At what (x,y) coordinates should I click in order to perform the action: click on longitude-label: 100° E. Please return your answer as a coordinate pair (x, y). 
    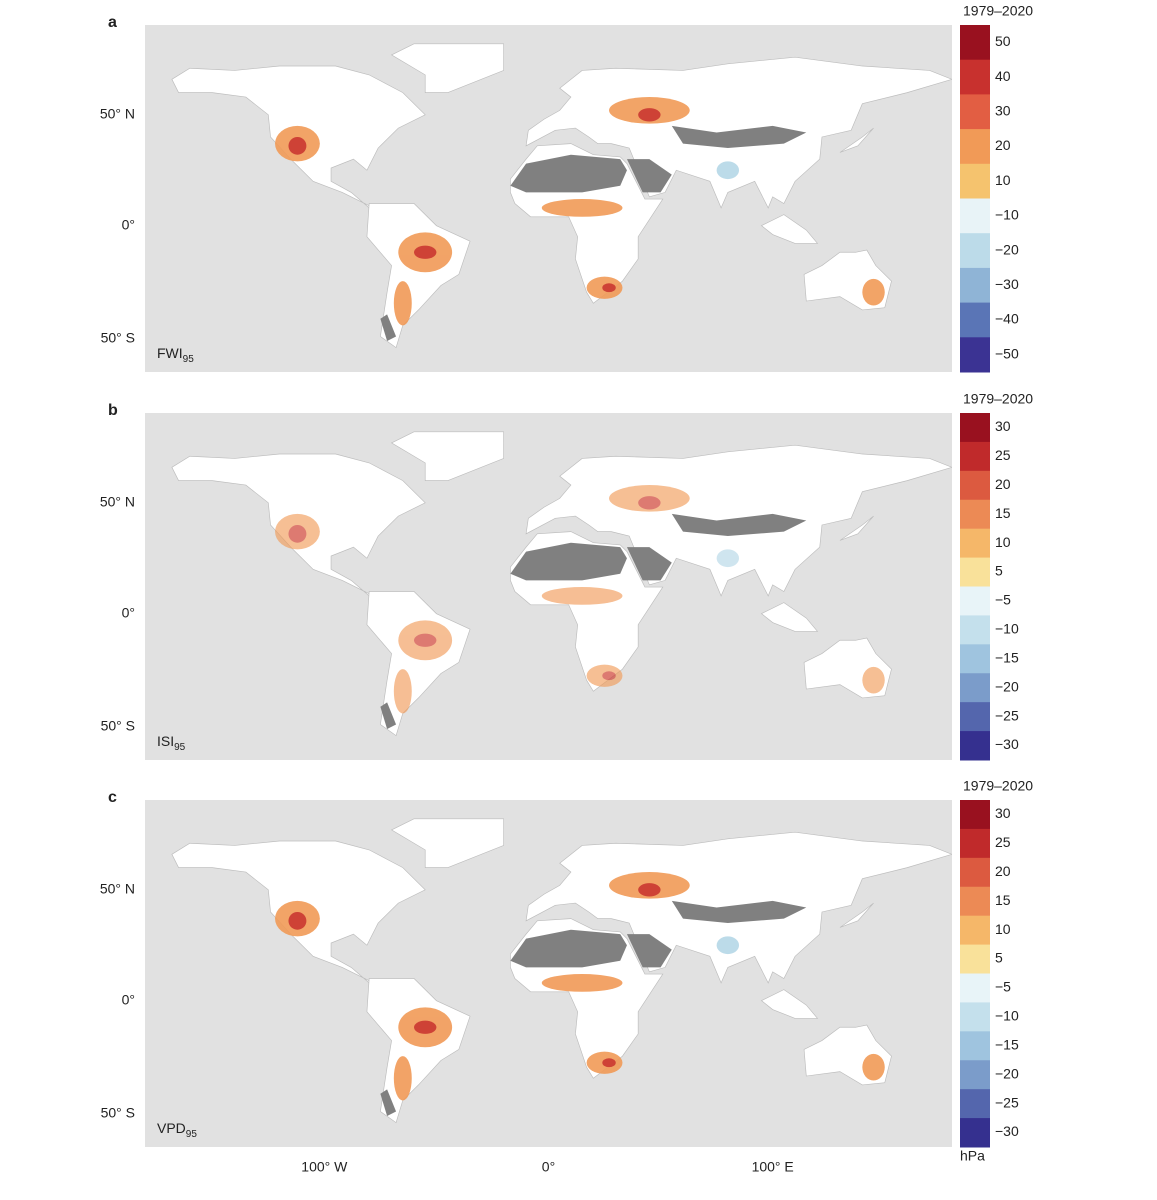
    Looking at the image, I should click on (773, 1167).